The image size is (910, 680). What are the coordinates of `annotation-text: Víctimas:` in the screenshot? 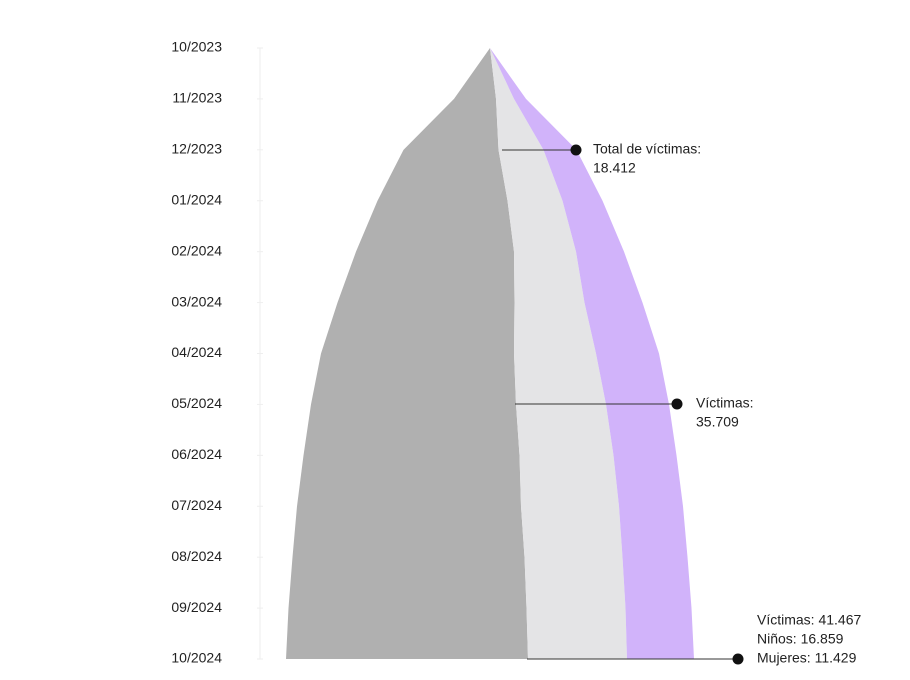 It's located at (725, 403).